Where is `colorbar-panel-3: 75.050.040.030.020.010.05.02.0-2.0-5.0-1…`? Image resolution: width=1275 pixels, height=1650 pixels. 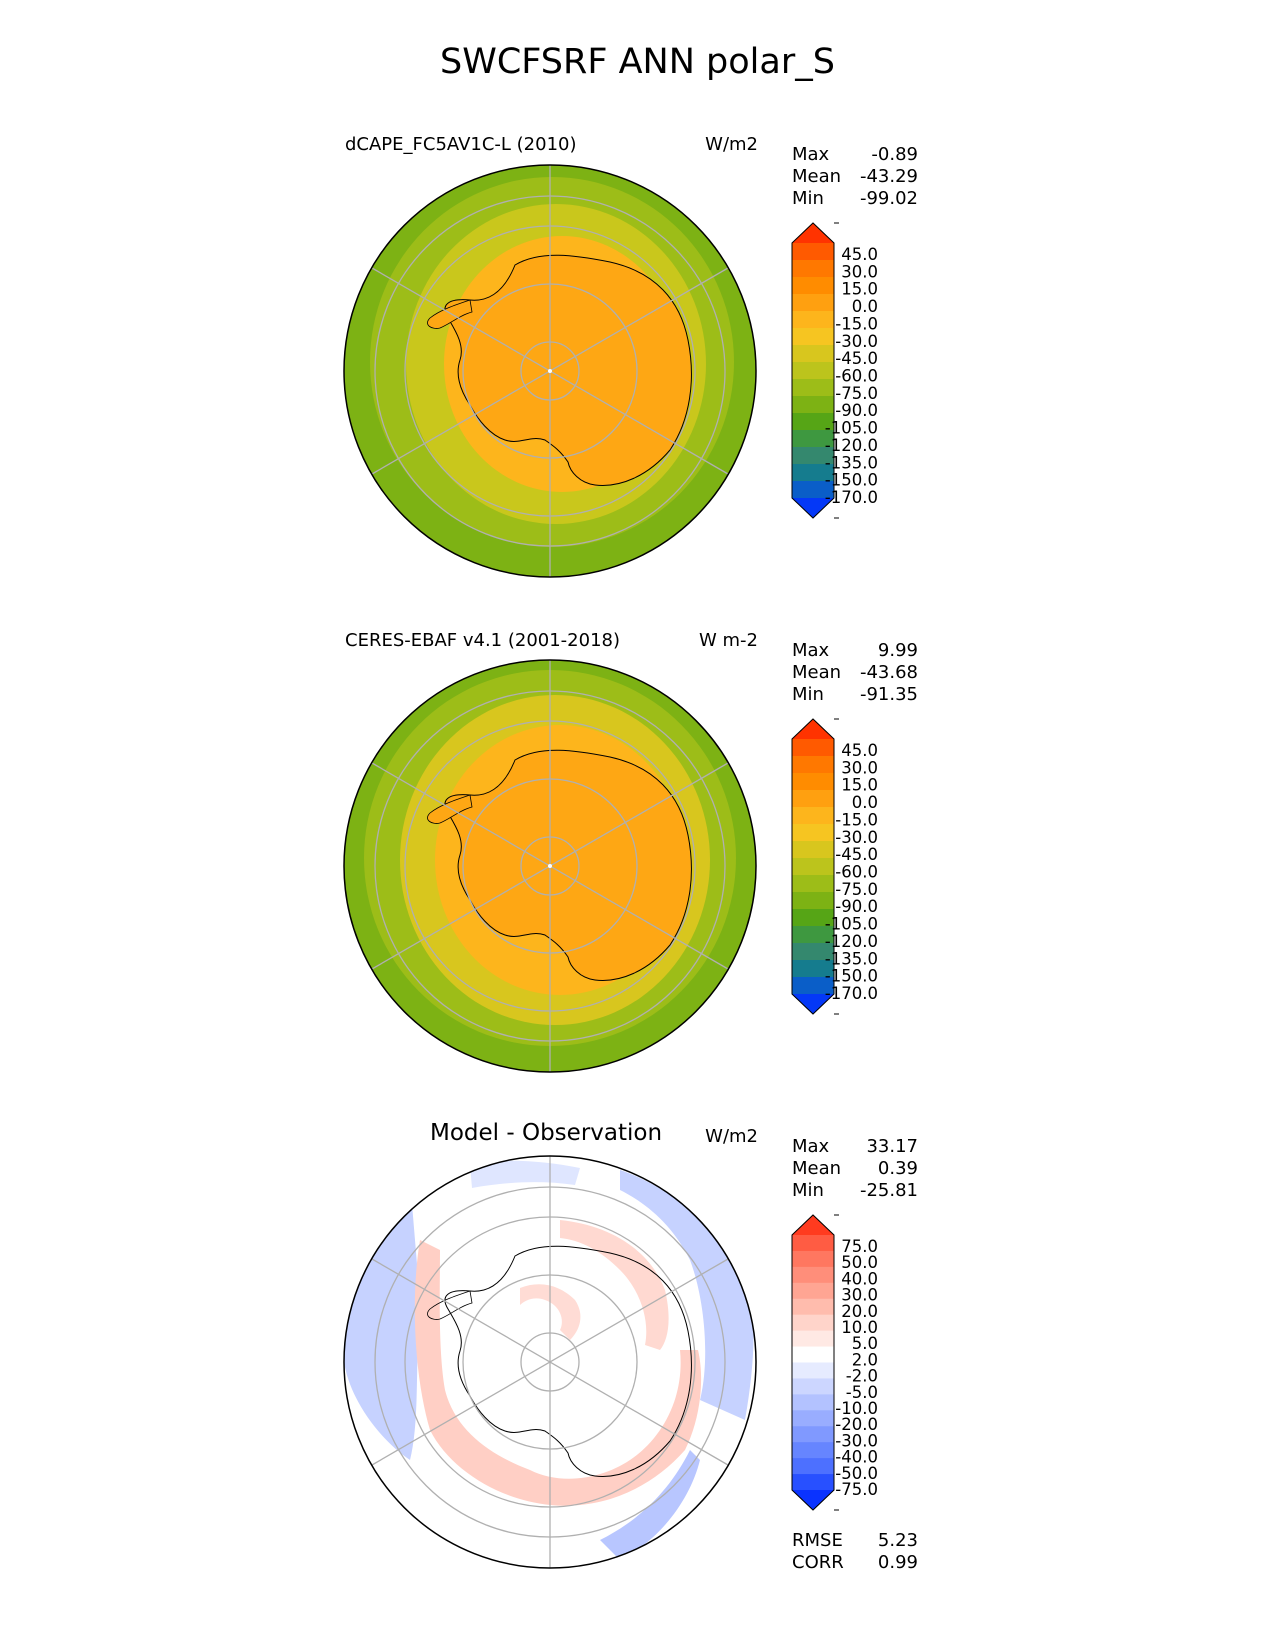
colorbar-panel-3: 75.050.040.030.020.010.05.02.0-2.0-5.0-1… is located at coordinates (834, 1362).